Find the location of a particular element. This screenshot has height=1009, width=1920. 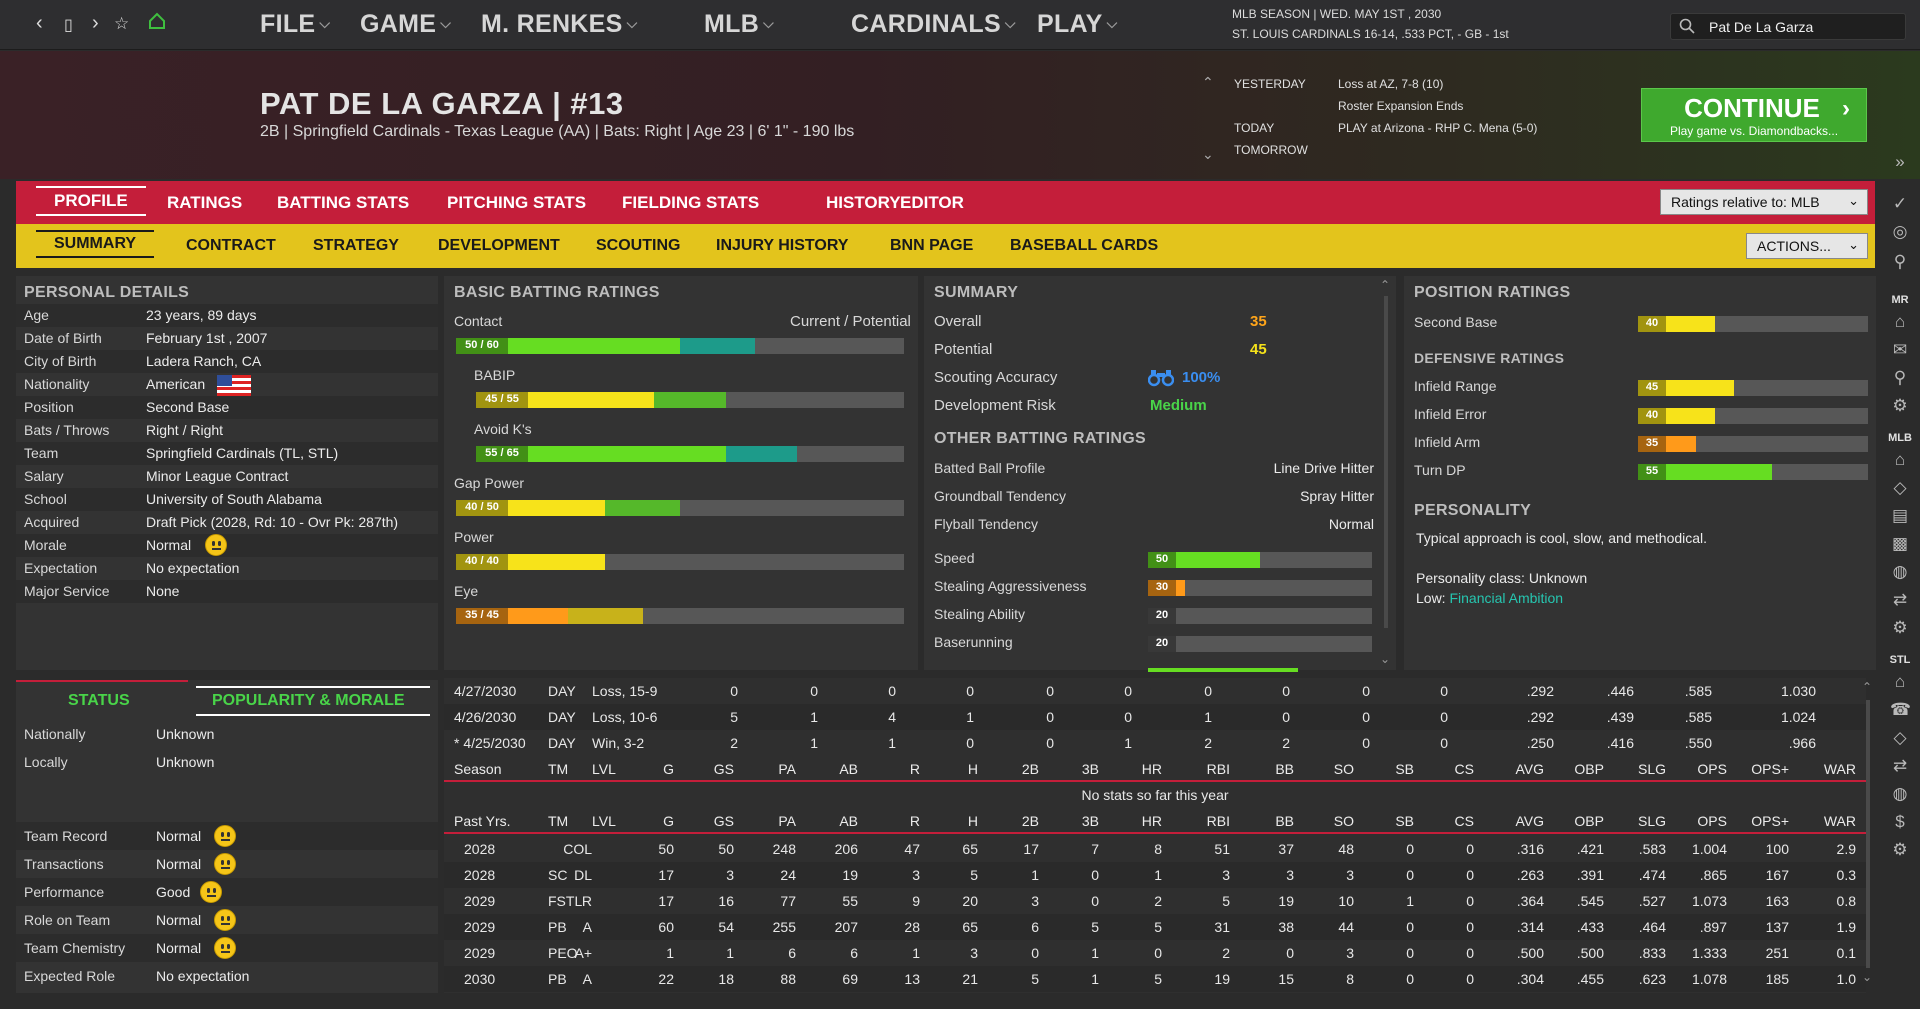

column-header: BB is located at coordinates (1284, 769).